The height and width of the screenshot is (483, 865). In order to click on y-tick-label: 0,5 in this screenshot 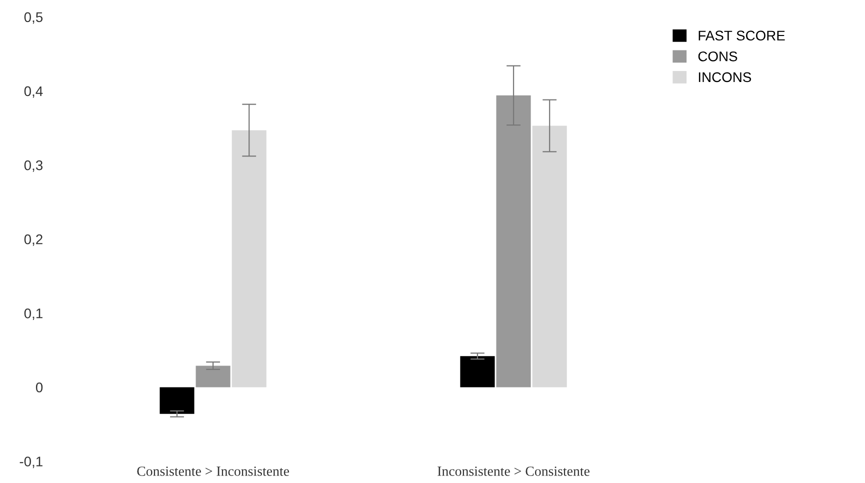, I will do `click(33, 18)`.